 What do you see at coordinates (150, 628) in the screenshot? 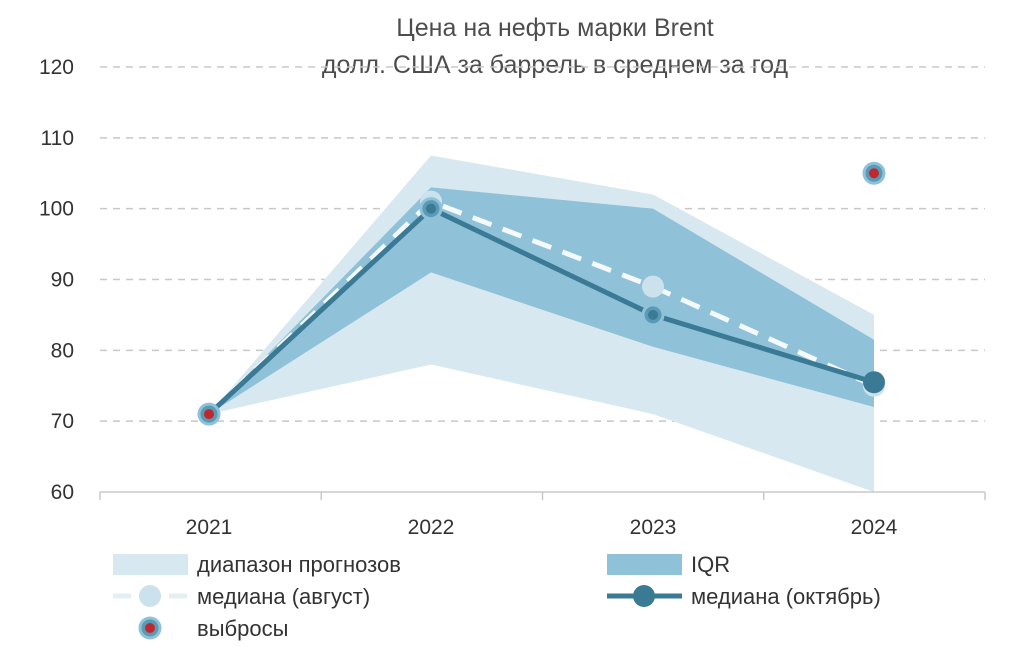
I see `legend-swatch-outlier-core` at bounding box center [150, 628].